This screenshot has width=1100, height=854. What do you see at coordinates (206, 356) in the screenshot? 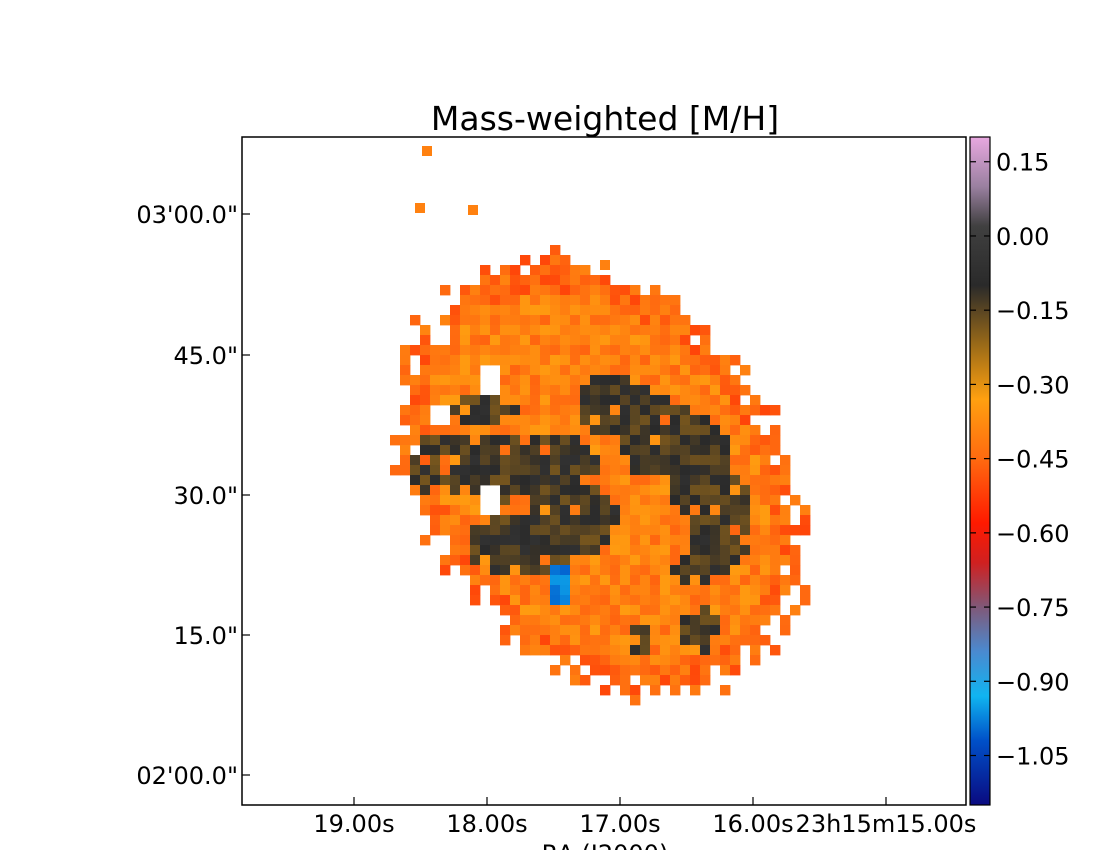
I see `y-tick-label: 45.0"` at bounding box center [206, 356].